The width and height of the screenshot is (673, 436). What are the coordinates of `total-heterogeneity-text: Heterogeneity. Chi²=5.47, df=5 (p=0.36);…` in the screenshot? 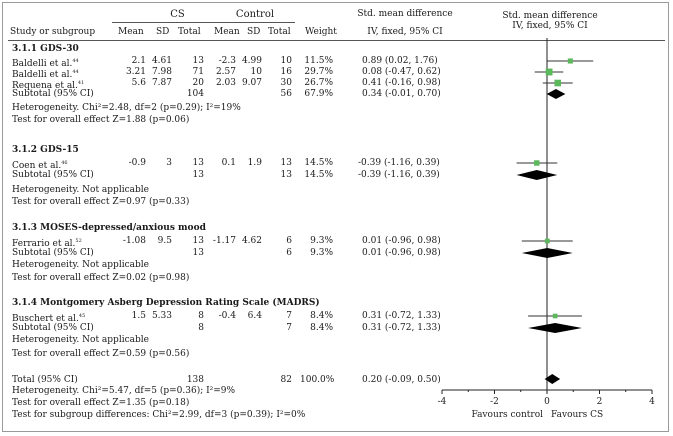 It's located at (124, 391).